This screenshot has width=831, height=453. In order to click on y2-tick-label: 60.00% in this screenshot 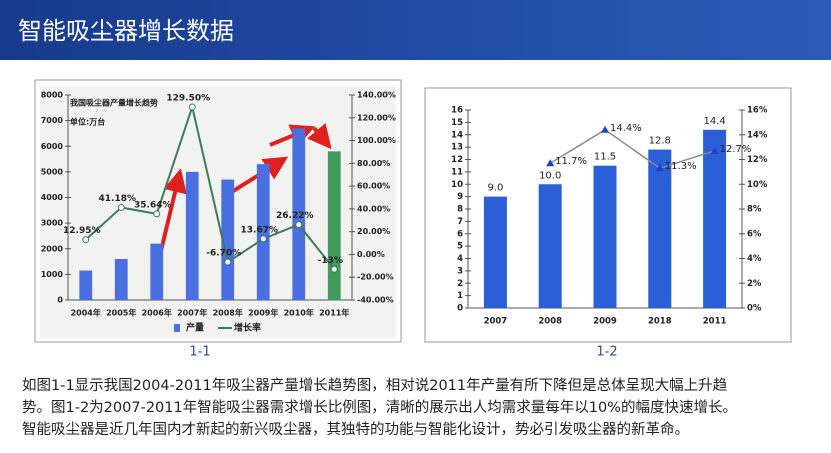, I will do `click(373, 186)`.